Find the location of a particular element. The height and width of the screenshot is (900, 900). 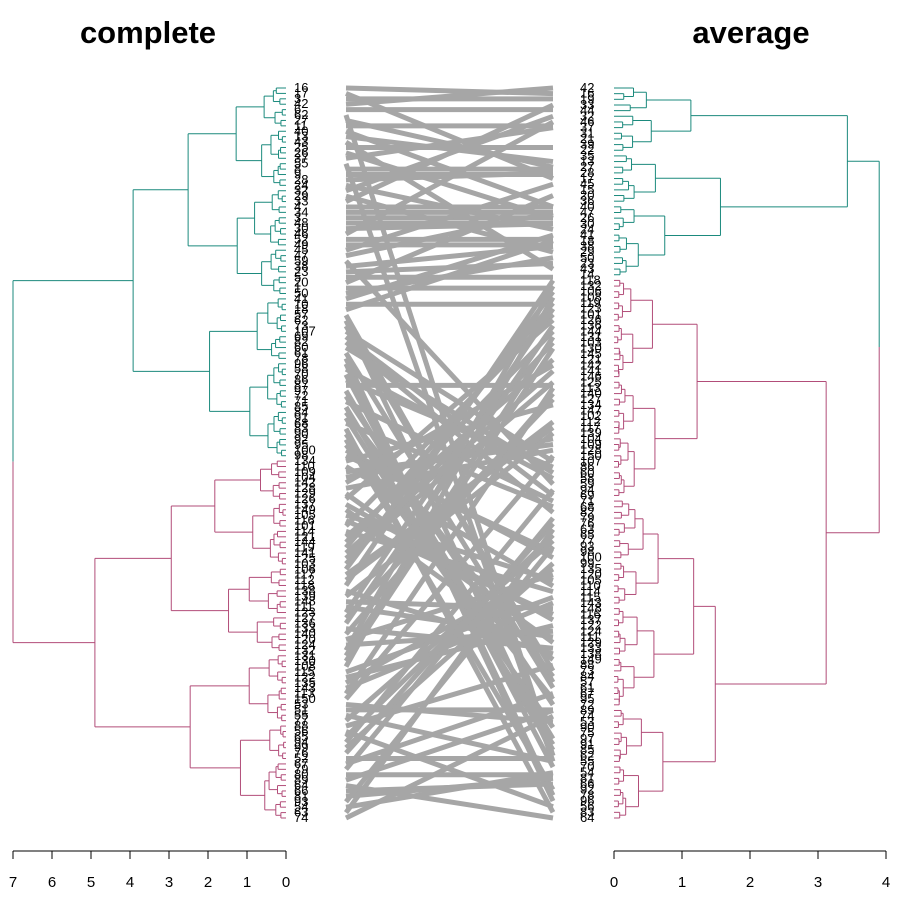

leaf-label: 143 is located at coordinates (591, 602).